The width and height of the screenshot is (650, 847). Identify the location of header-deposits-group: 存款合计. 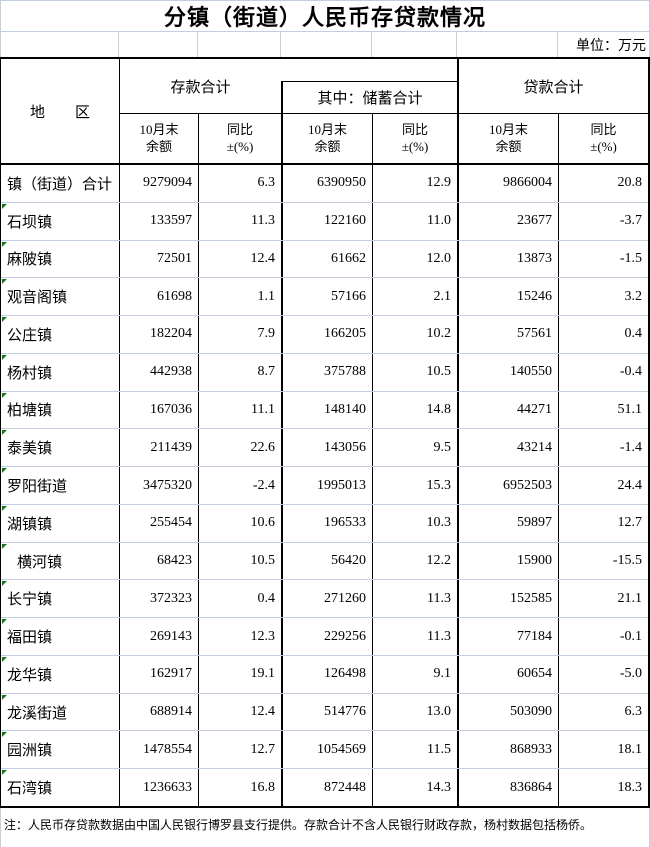
(200, 86).